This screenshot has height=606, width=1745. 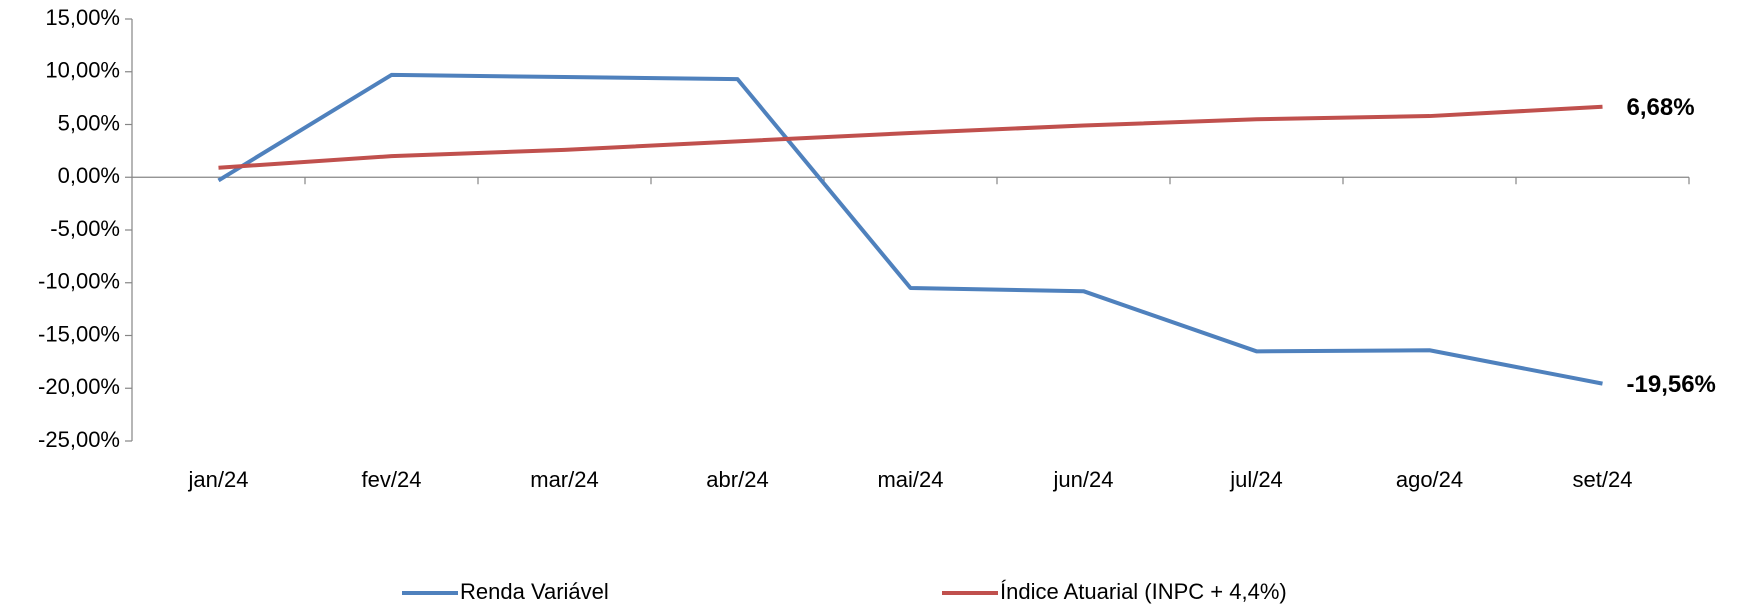 What do you see at coordinates (1603, 479) in the screenshot?
I see `x-tick-label: set/24` at bounding box center [1603, 479].